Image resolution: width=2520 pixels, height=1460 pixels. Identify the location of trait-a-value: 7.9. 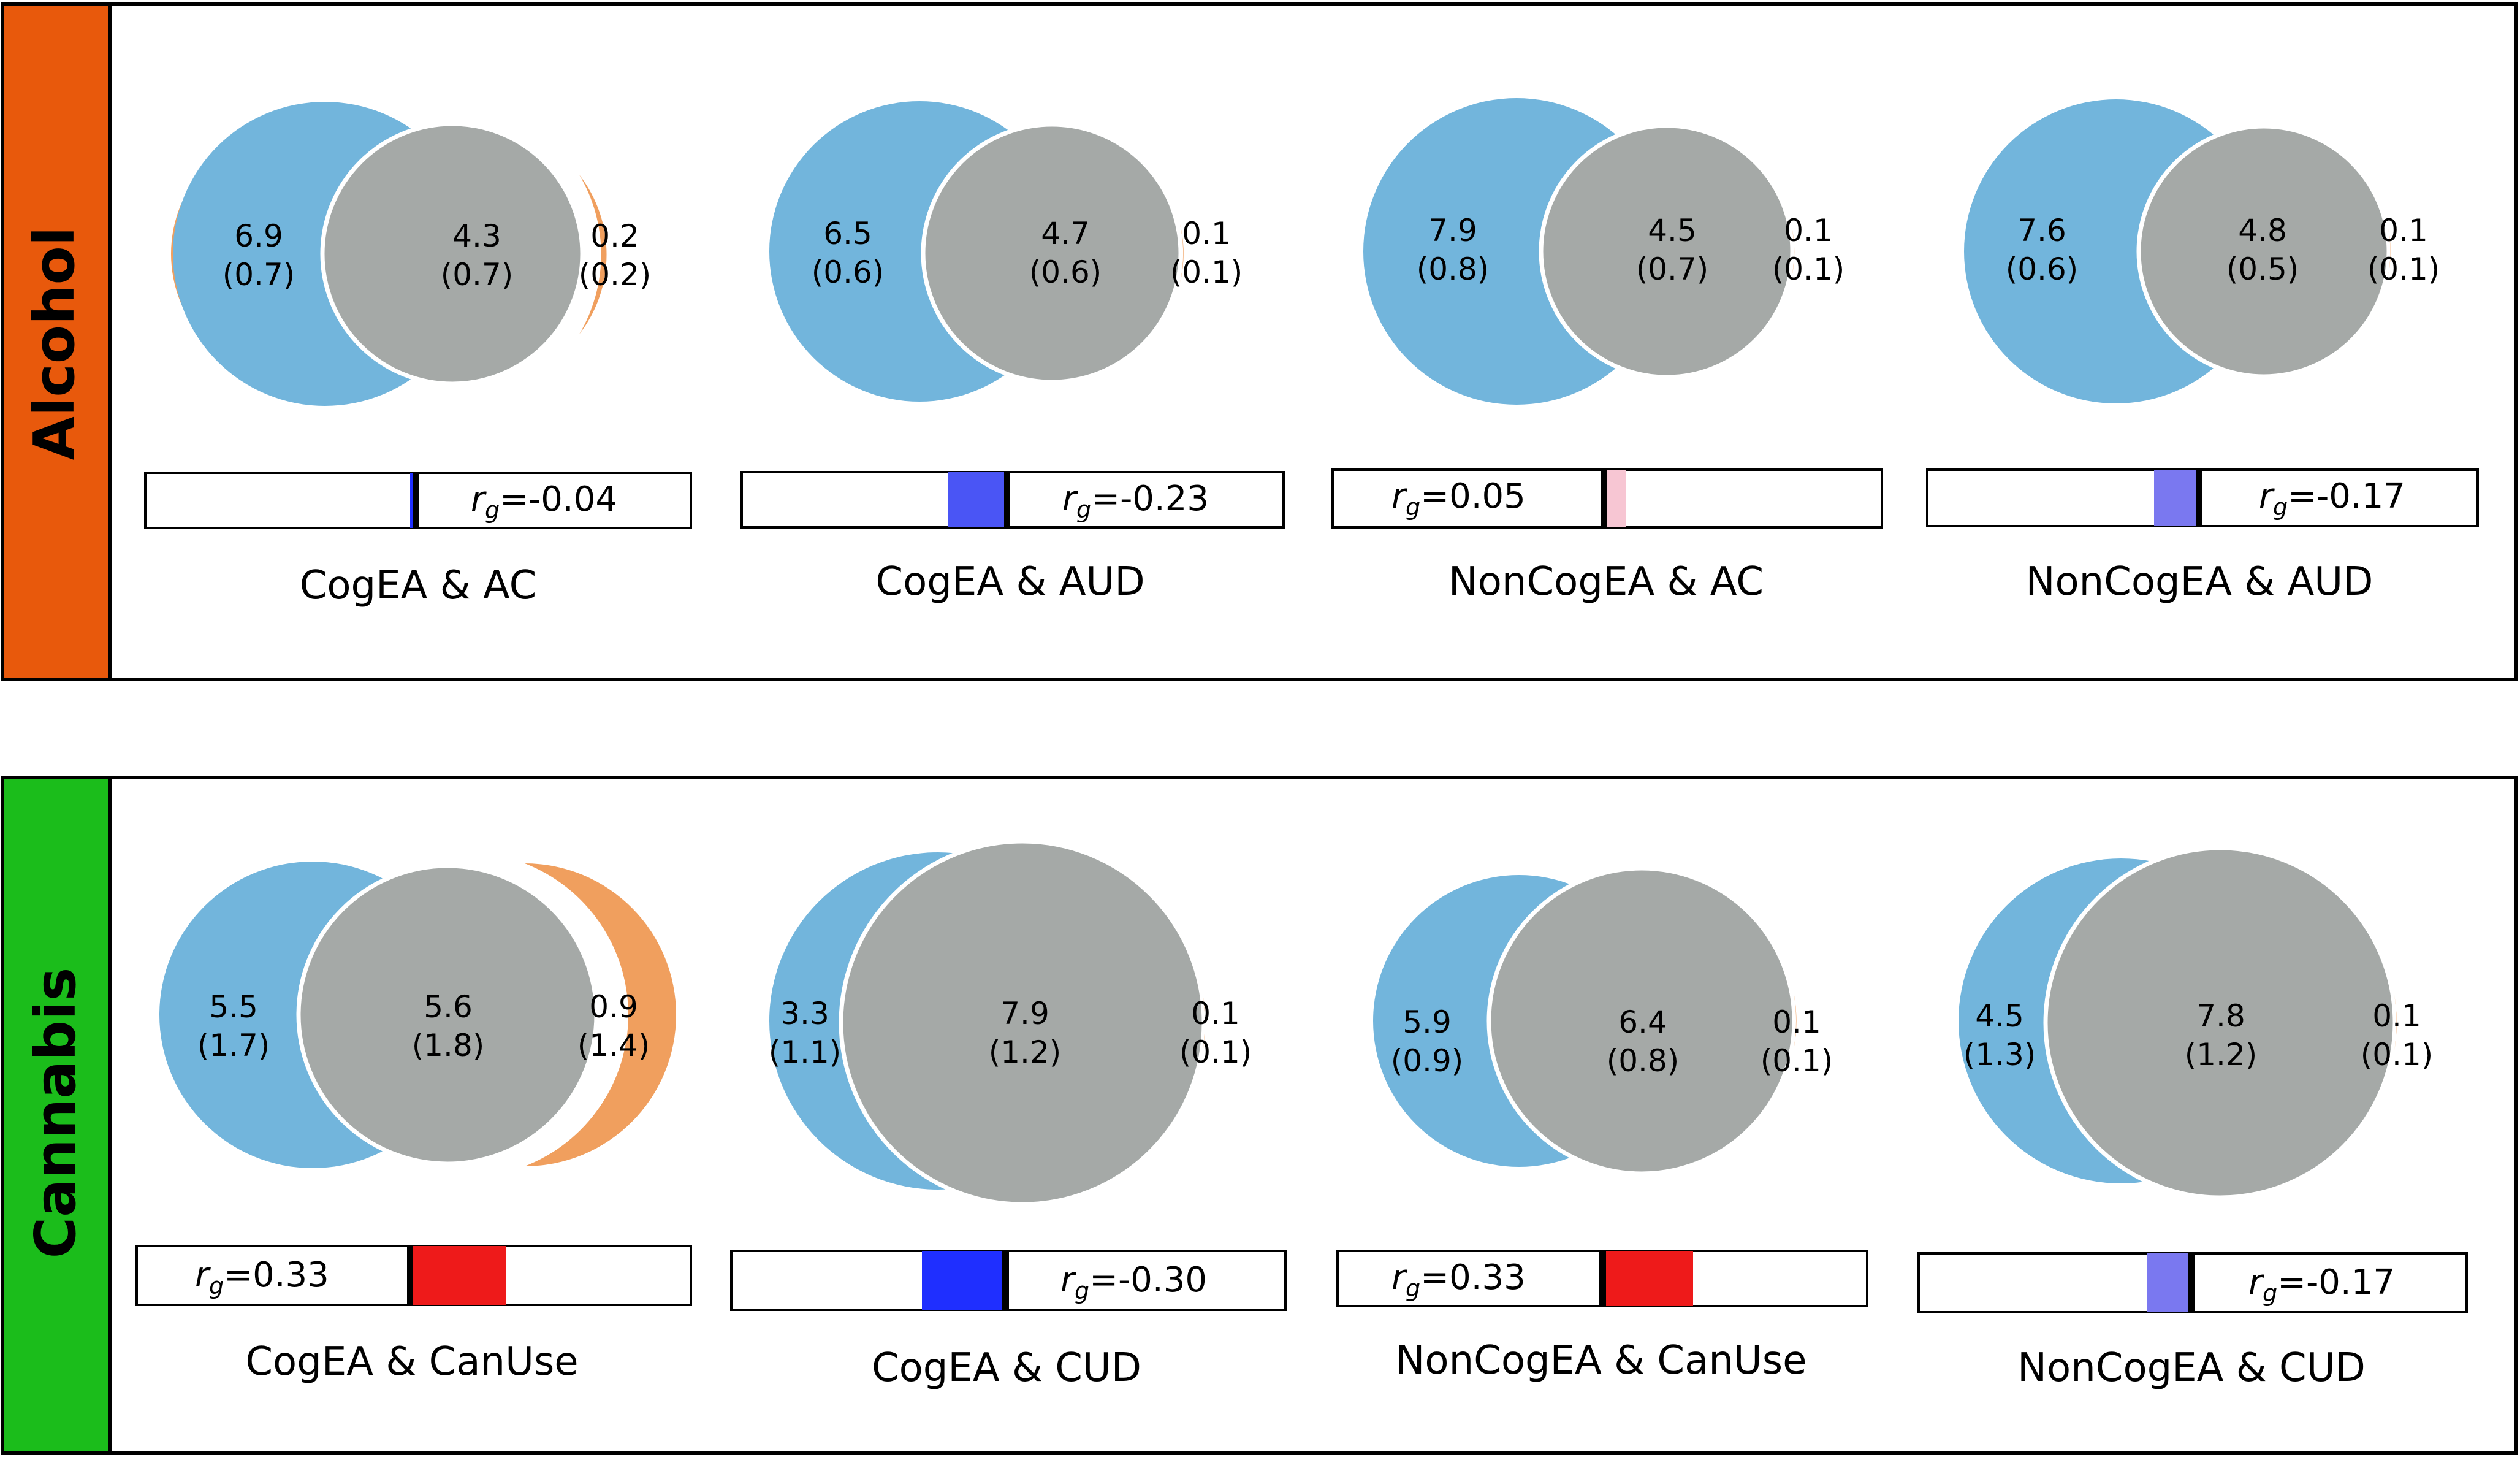
(1452, 231).